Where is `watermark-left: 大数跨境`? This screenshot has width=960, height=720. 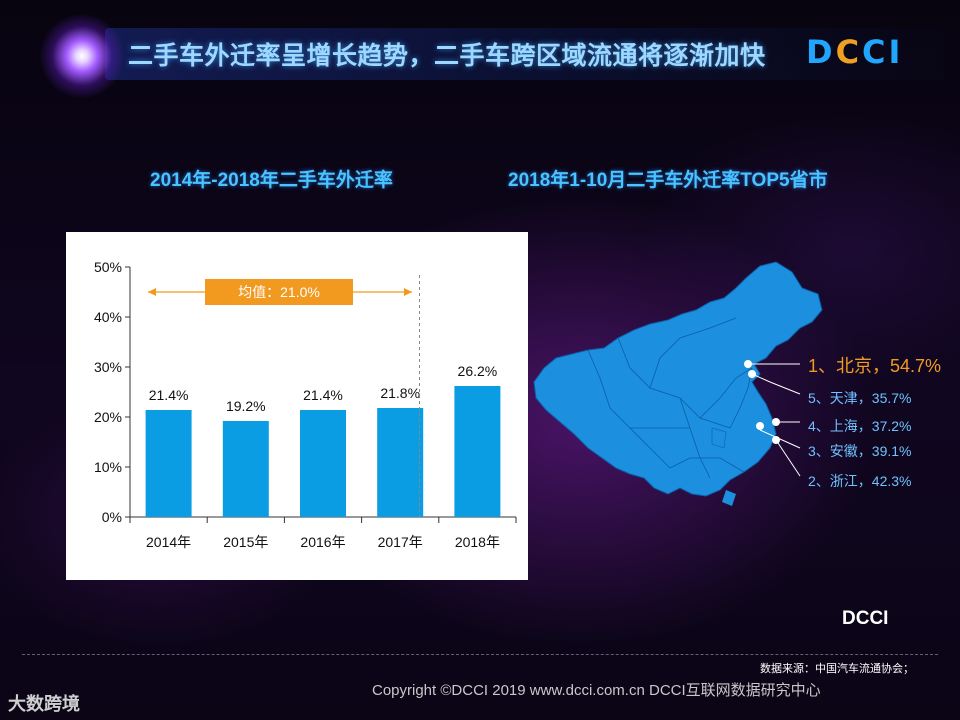 watermark-left: 大数跨境 is located at coordinates (44, 704).